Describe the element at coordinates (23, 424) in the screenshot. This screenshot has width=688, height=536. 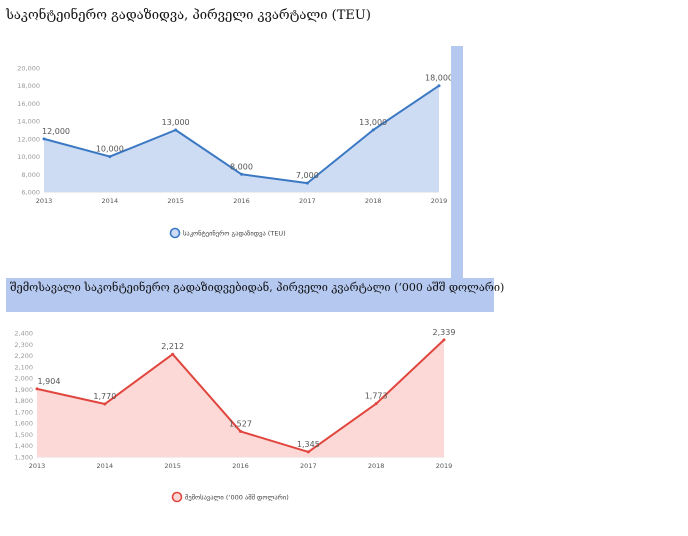
I see `y-tick-label: 1,600` at that location.